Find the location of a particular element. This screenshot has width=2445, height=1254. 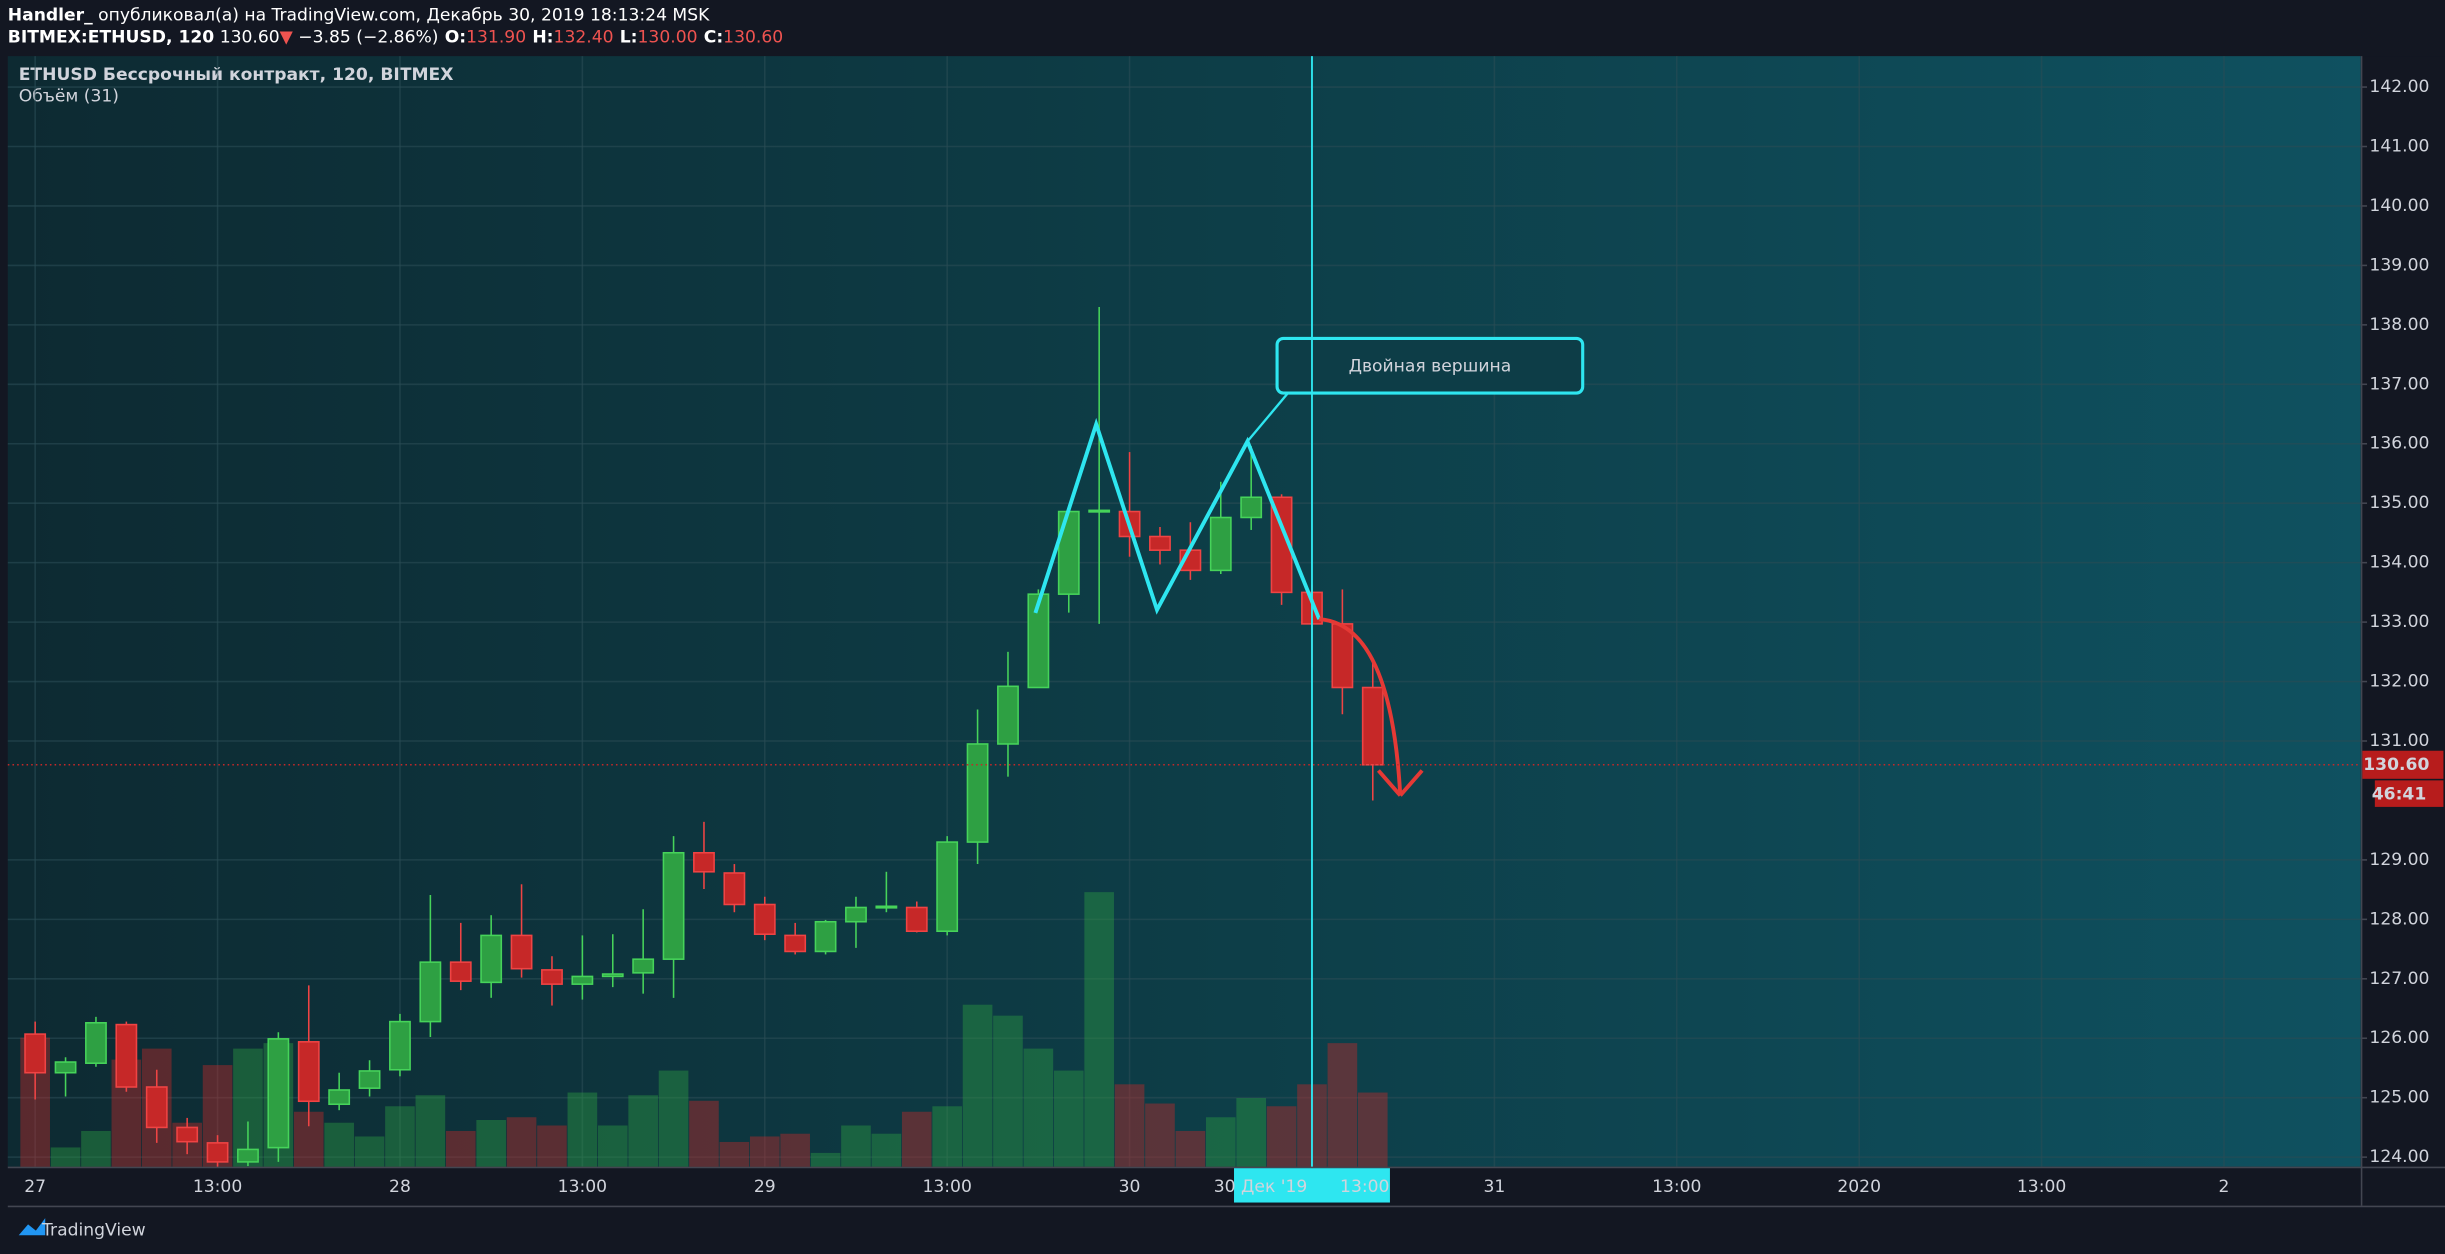

footer-brand: TradingView is located at coordinates (93, 1231).